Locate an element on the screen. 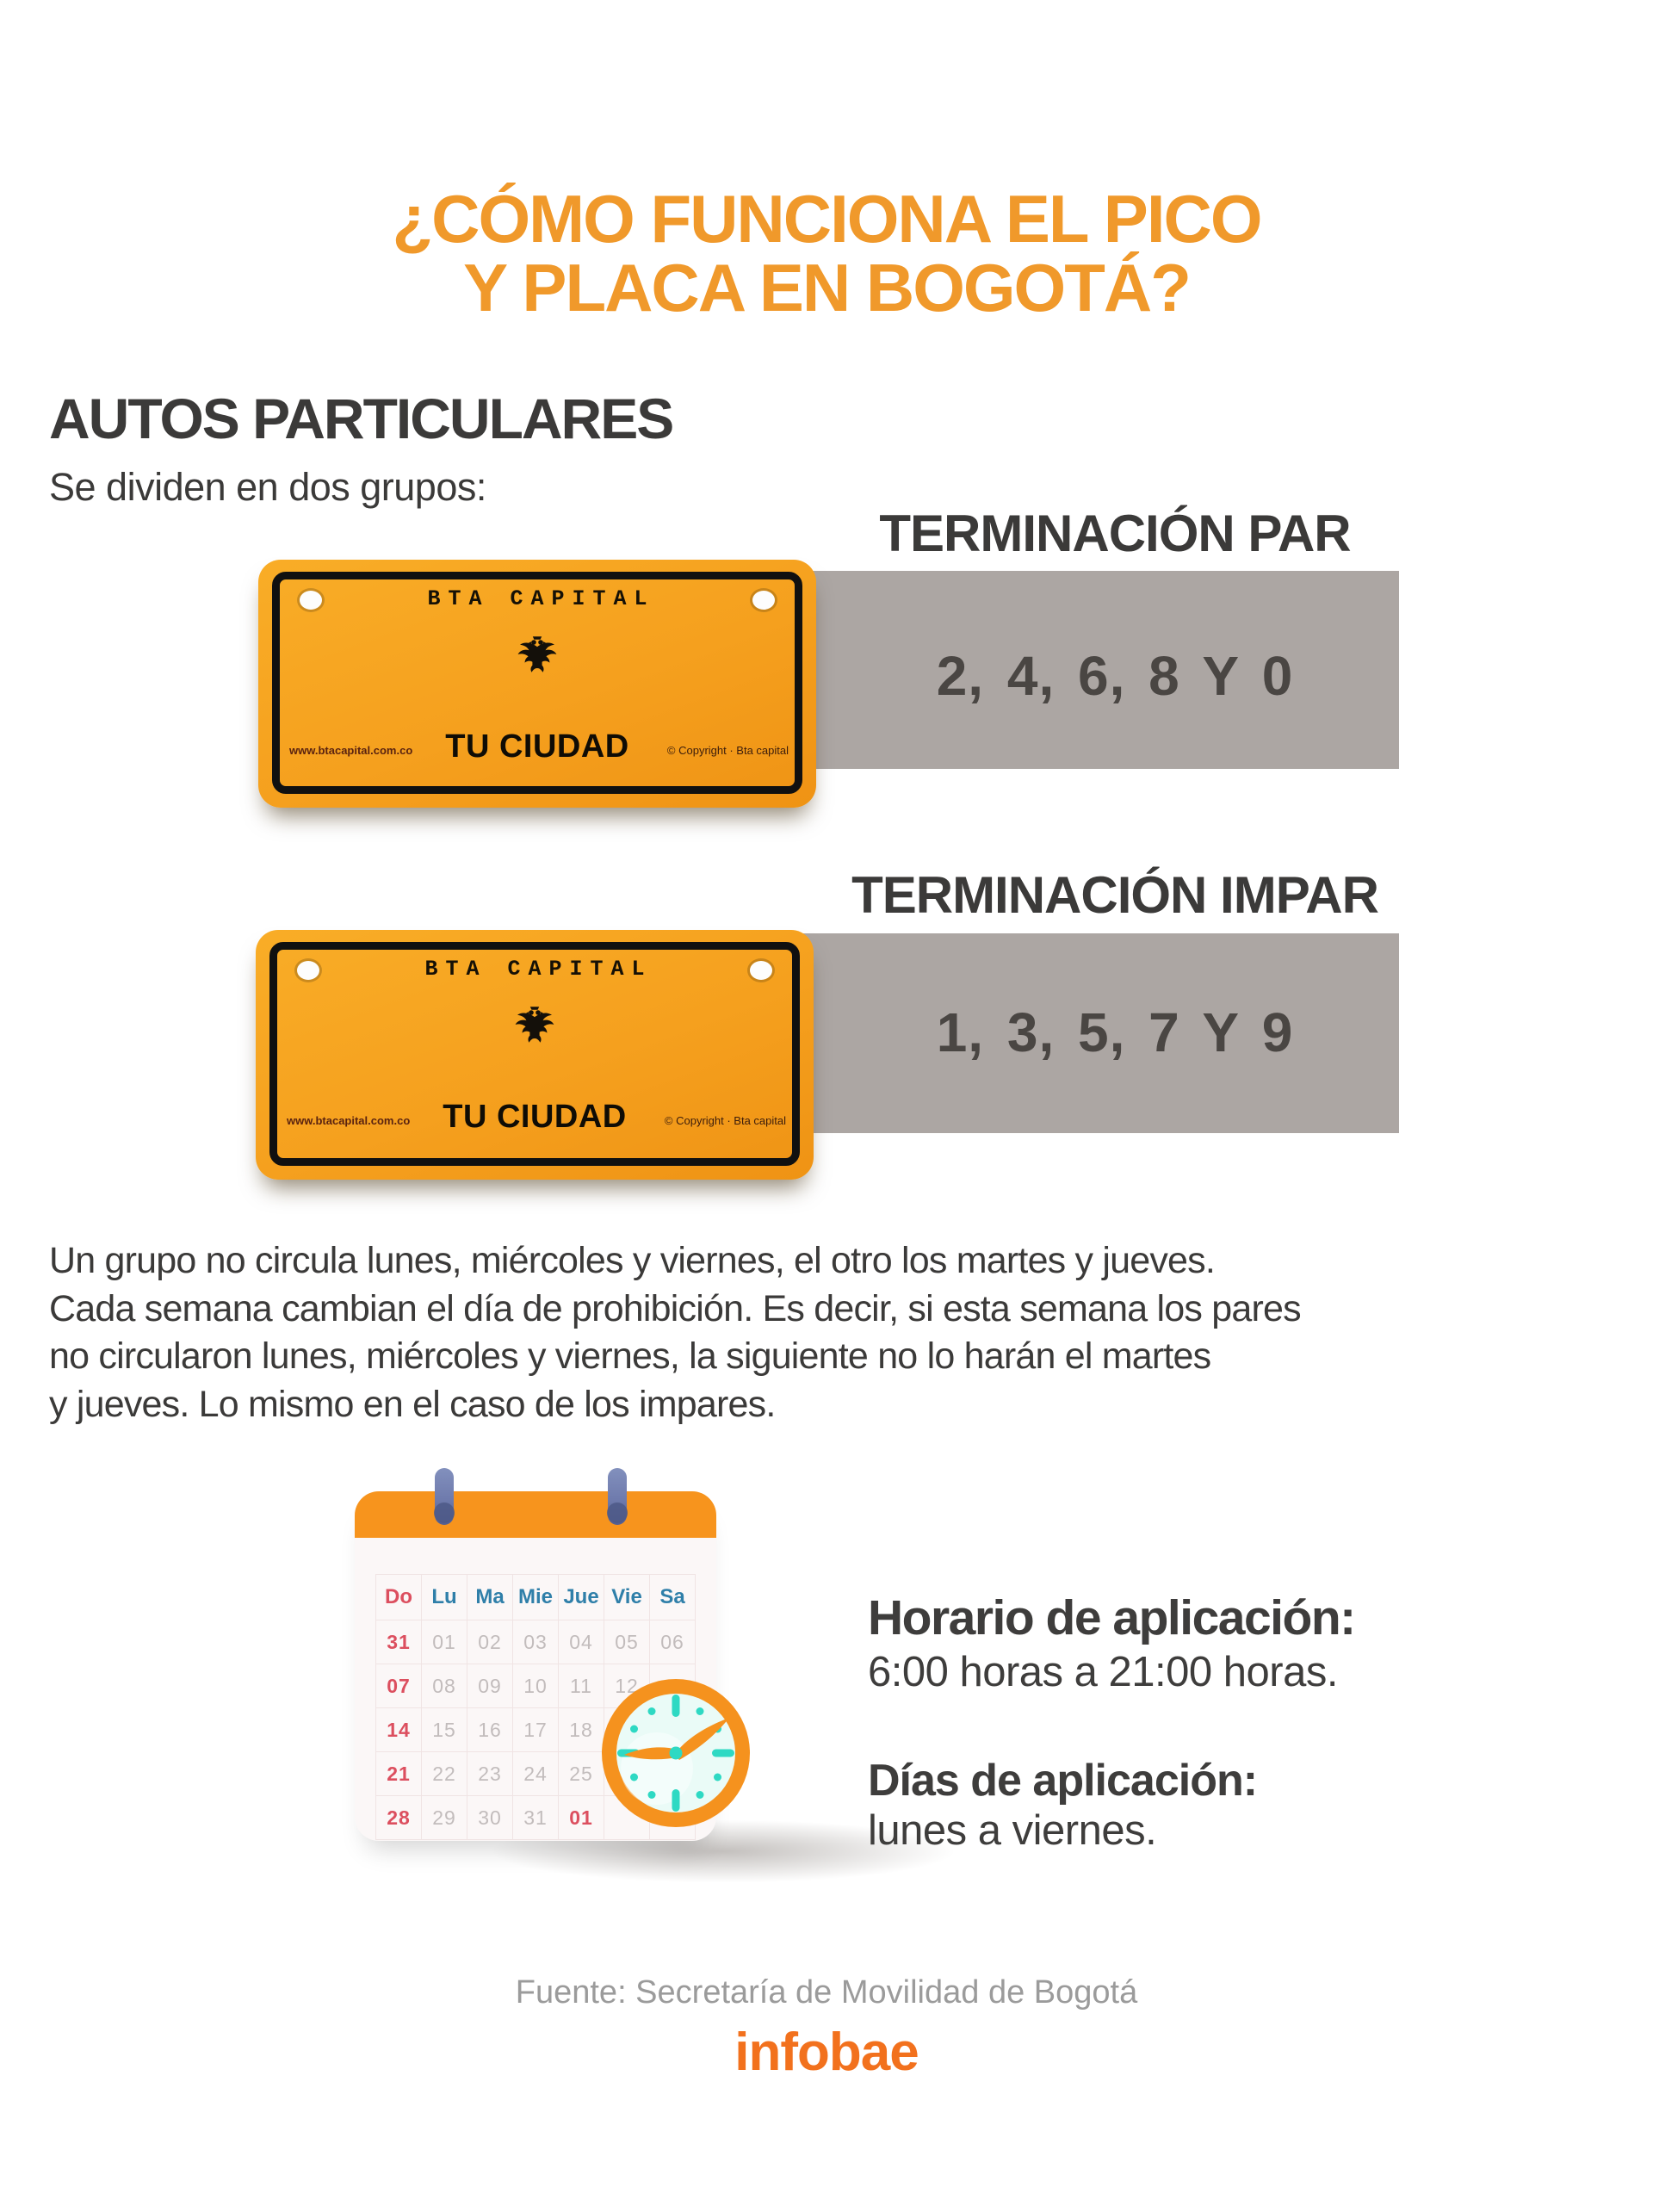 The width and height of the screenshot is (1653, 2212). calendar-cell: 25 is located at coordinates (581, 1773).